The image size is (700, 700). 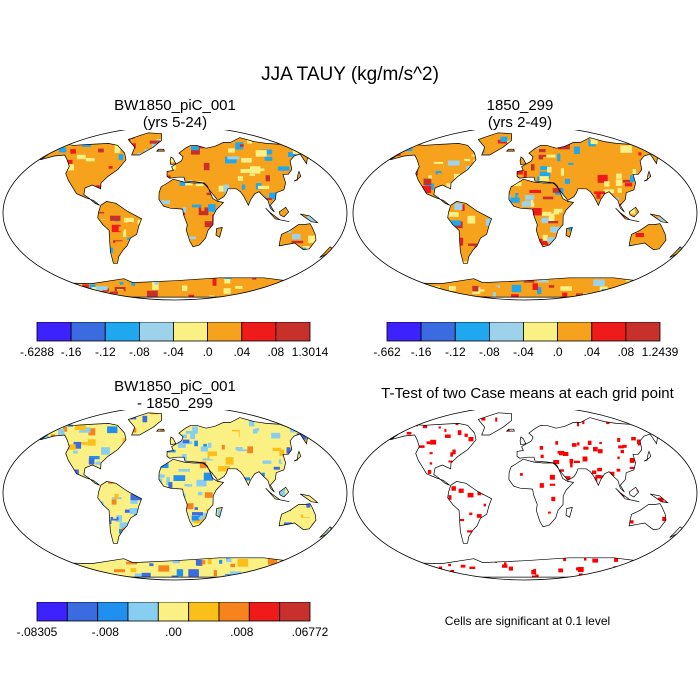 What do you see at coordinates (235, 472) in the screenshot?
I see `panel-3-coast-africa-europe-asia` at bounding box center [235, 472].